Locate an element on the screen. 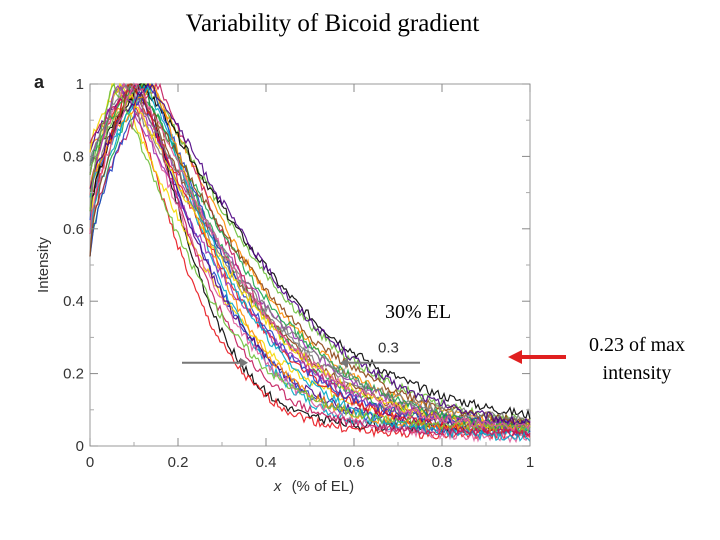 Image resolution: width=720 pixels, height=540 pixels. x-axis-label-unit: (% of EL) is located at coordinates (323, 486).